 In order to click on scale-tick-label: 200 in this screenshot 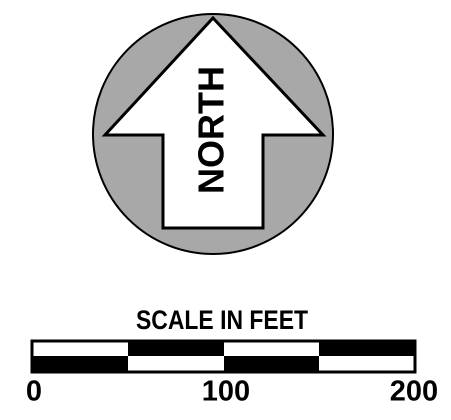, I will do `click(414, 392)`.